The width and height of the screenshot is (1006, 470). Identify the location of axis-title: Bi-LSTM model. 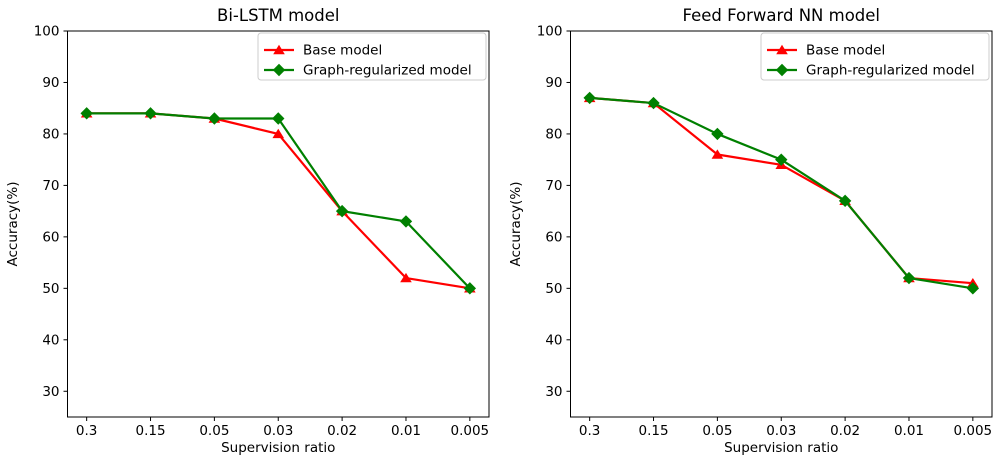
(278, 15).